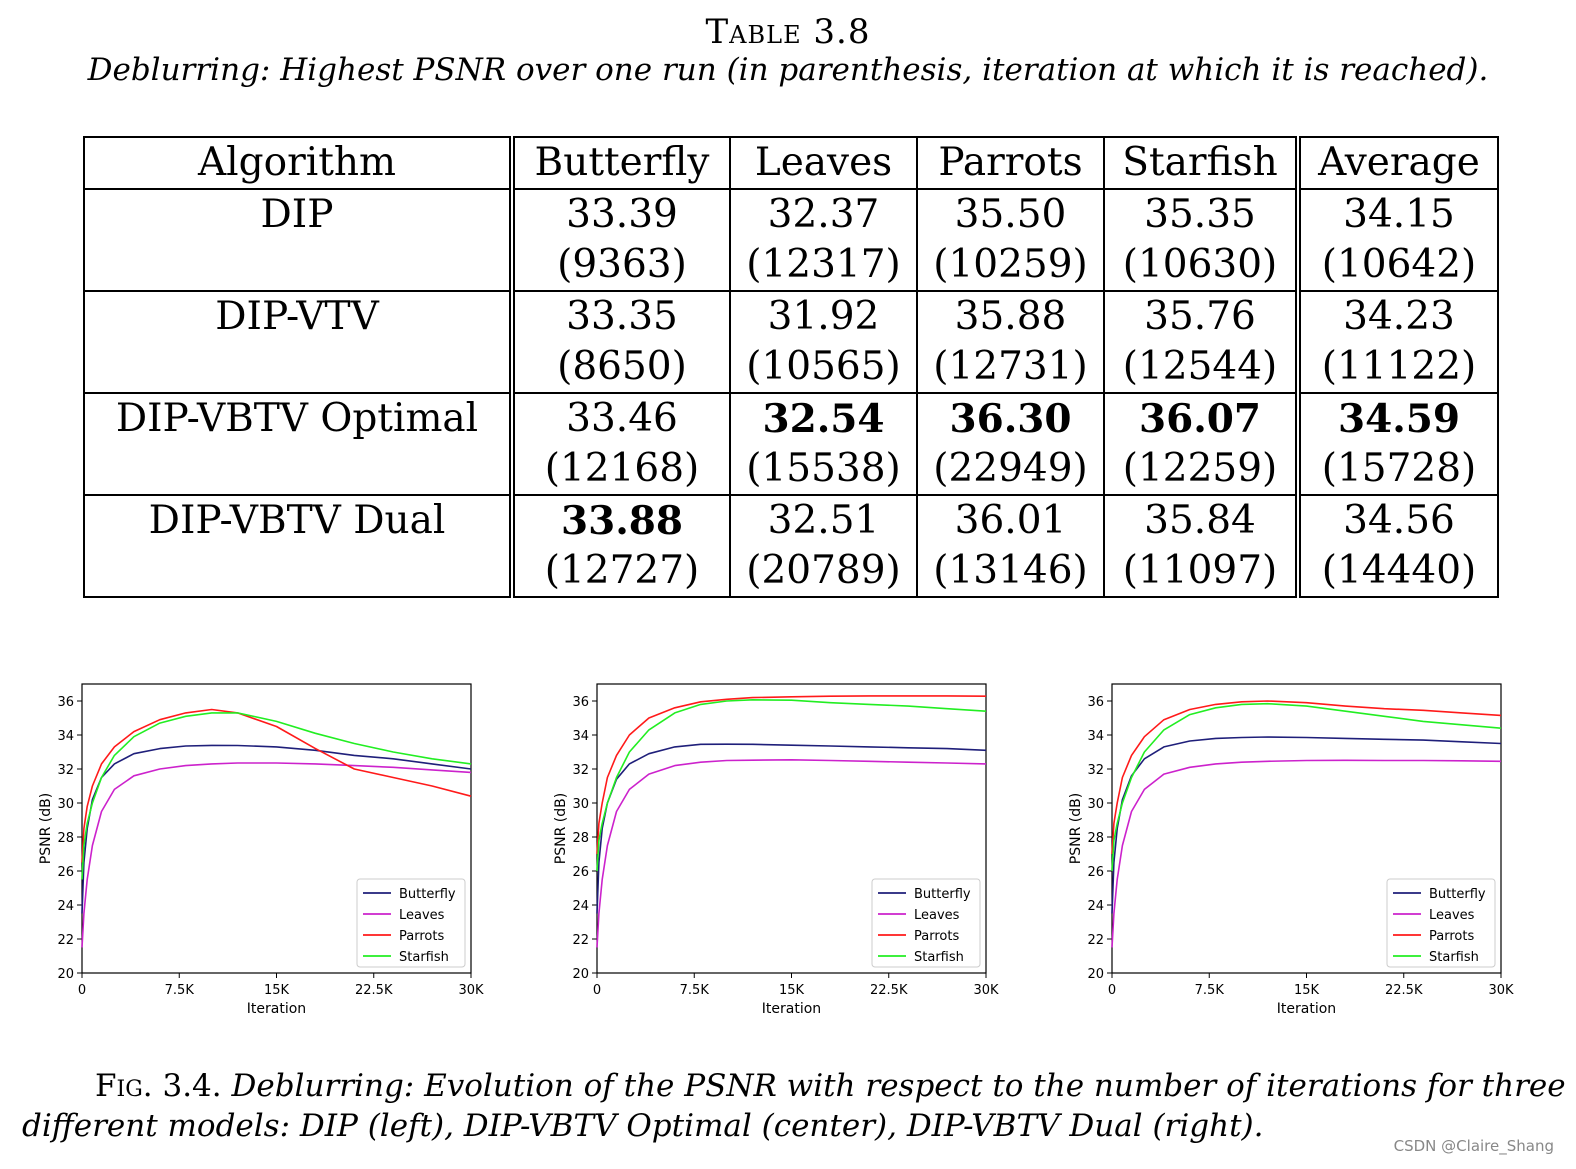  Describe the element at coordinates (580, 974) in the screenshot. I see `y-tick-label: 20` at that location.